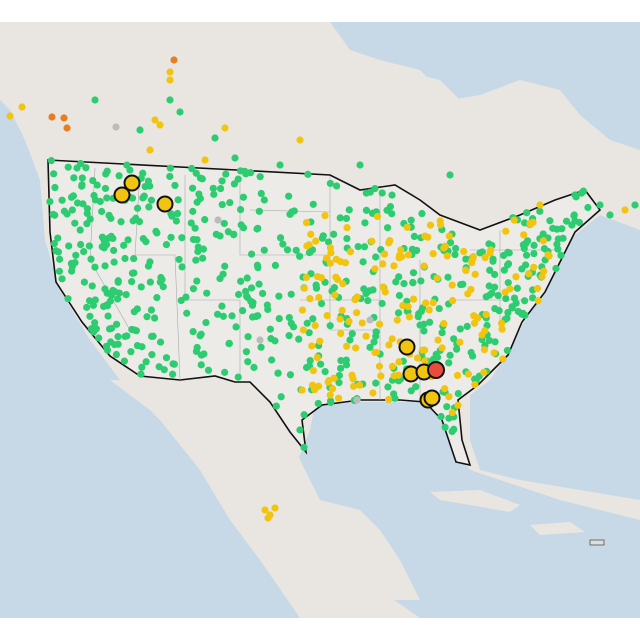  Describe the element at coordinates (555, 357) in the screenshot. I see `ocean` at that location.